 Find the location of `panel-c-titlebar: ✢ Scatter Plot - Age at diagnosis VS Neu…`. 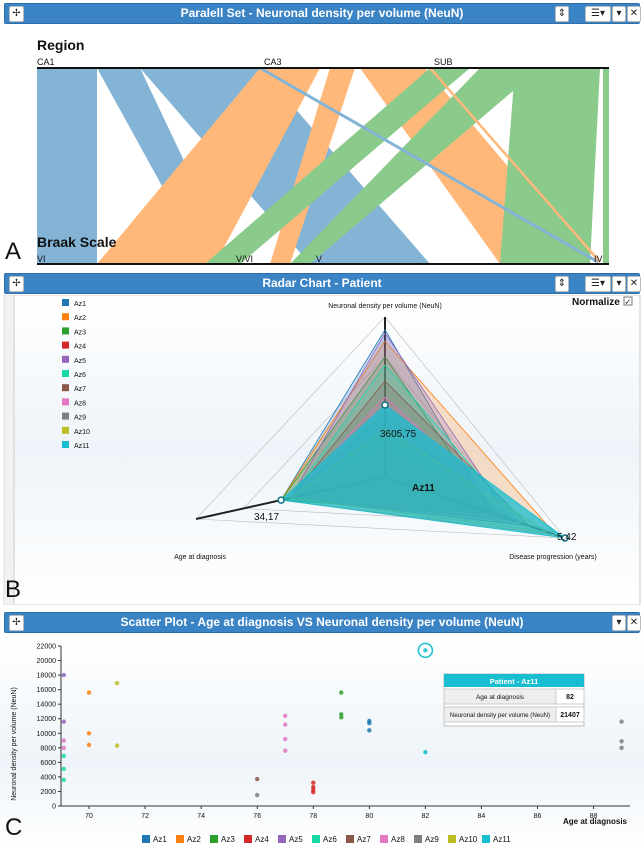

panel-c-titlebar: ✢ Scatter Plot - Age at diagnosis VS Neu… is located at coordinates (322, 622).